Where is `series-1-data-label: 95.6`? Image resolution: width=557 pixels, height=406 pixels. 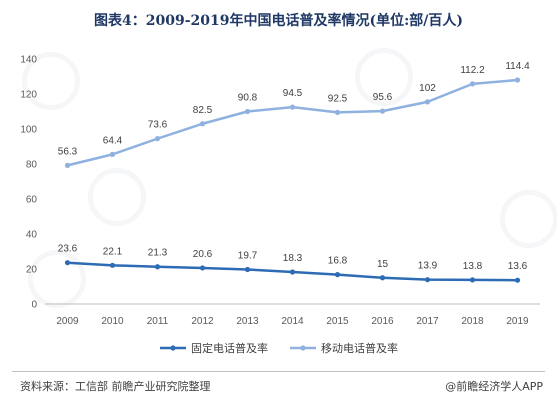 series-1-data-label: 95.6 is located at coordinates (383, 97).